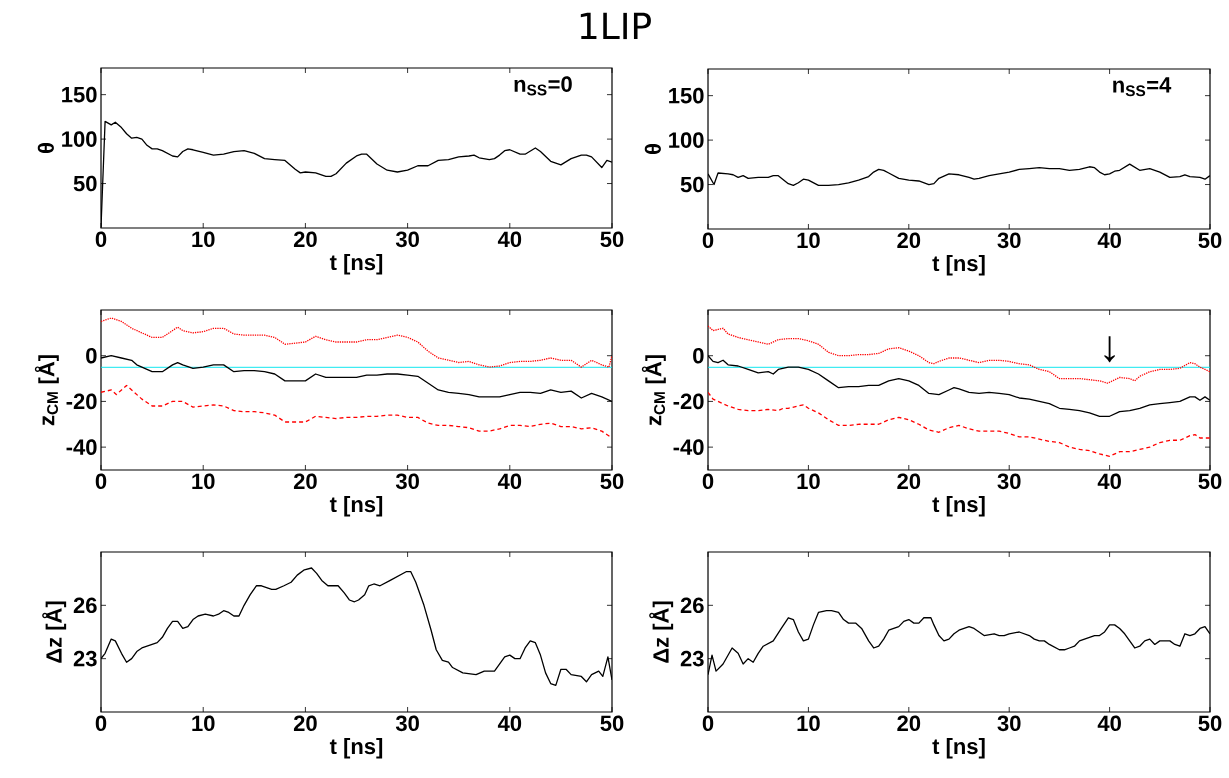 Image resolution: width=1229 pixels, height=778 pixels. I want to click on chart-title: 1LIP, so click(615, 26).